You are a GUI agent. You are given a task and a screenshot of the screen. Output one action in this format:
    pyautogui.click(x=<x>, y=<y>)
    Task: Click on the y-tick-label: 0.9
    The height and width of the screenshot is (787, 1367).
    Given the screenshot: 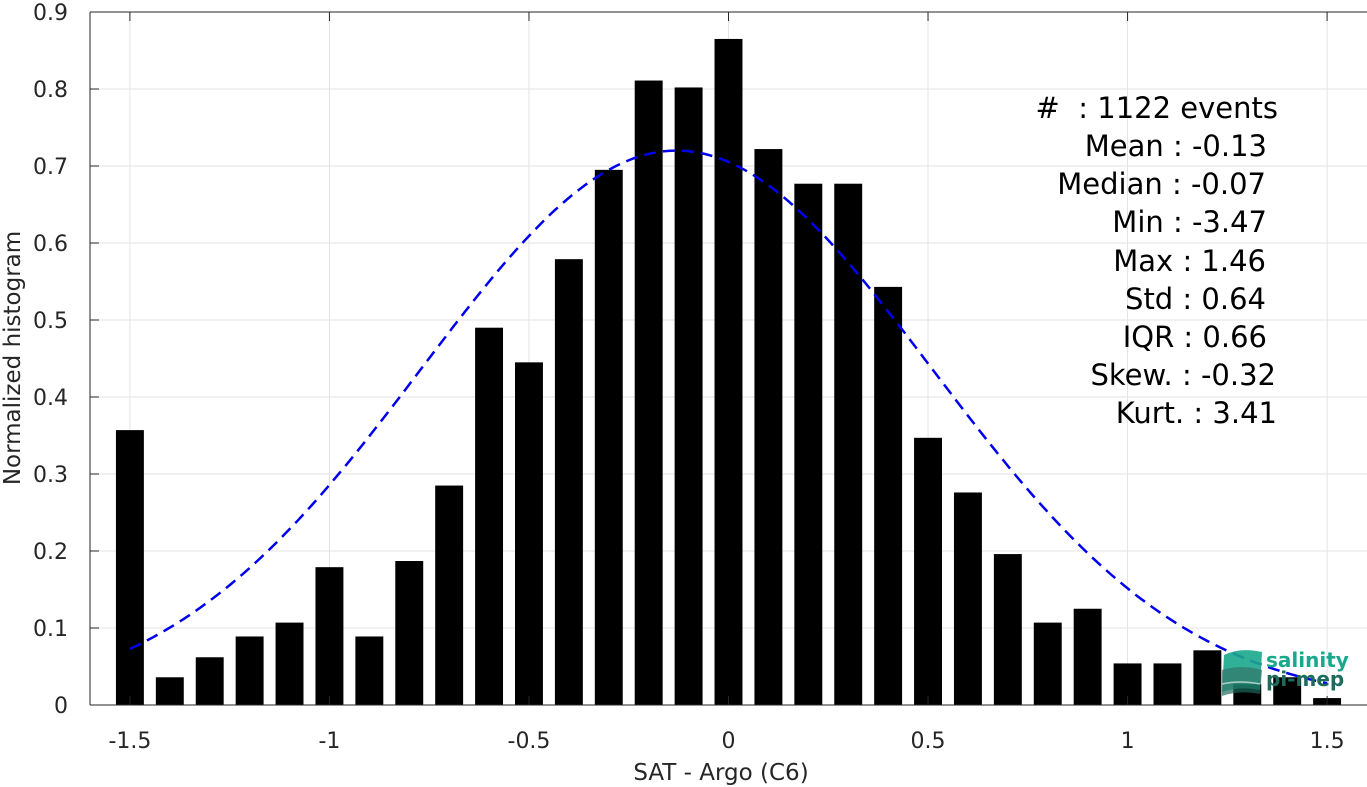 What is the action you would take?
    pyautogui.click(x=50, y=13)
    